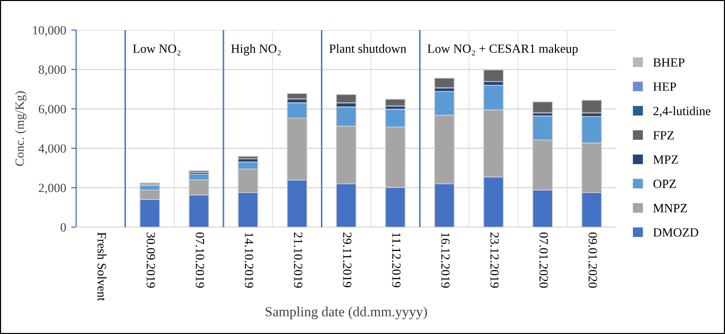 This screenshot has height=334, width=725. What do you see at coordinates (396, 260) in the screenshot?
I see `x-tick-label: 11.12.2019` at bounding box center [396, 260].